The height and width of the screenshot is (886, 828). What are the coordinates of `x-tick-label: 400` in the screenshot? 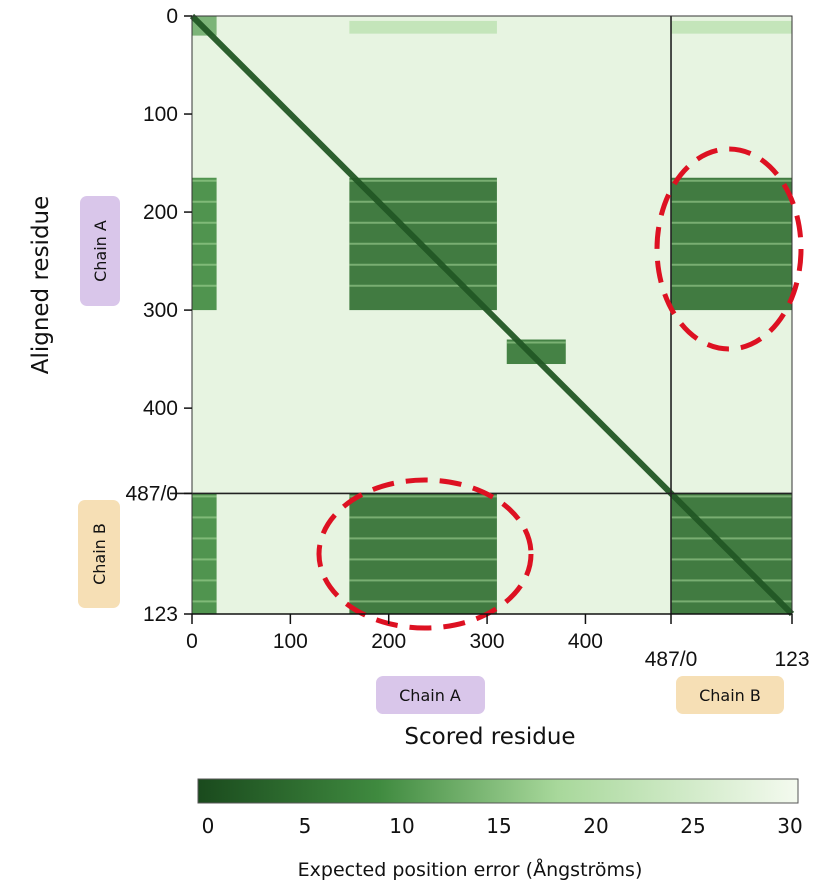 It's located at (585, 641).